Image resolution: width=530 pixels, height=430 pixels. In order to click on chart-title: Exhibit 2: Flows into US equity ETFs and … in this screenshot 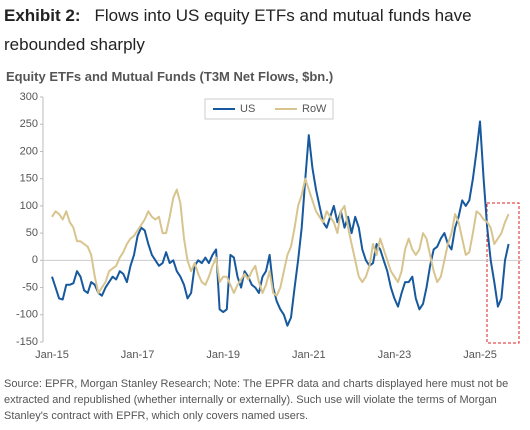, I will do `click(238, 16)`.